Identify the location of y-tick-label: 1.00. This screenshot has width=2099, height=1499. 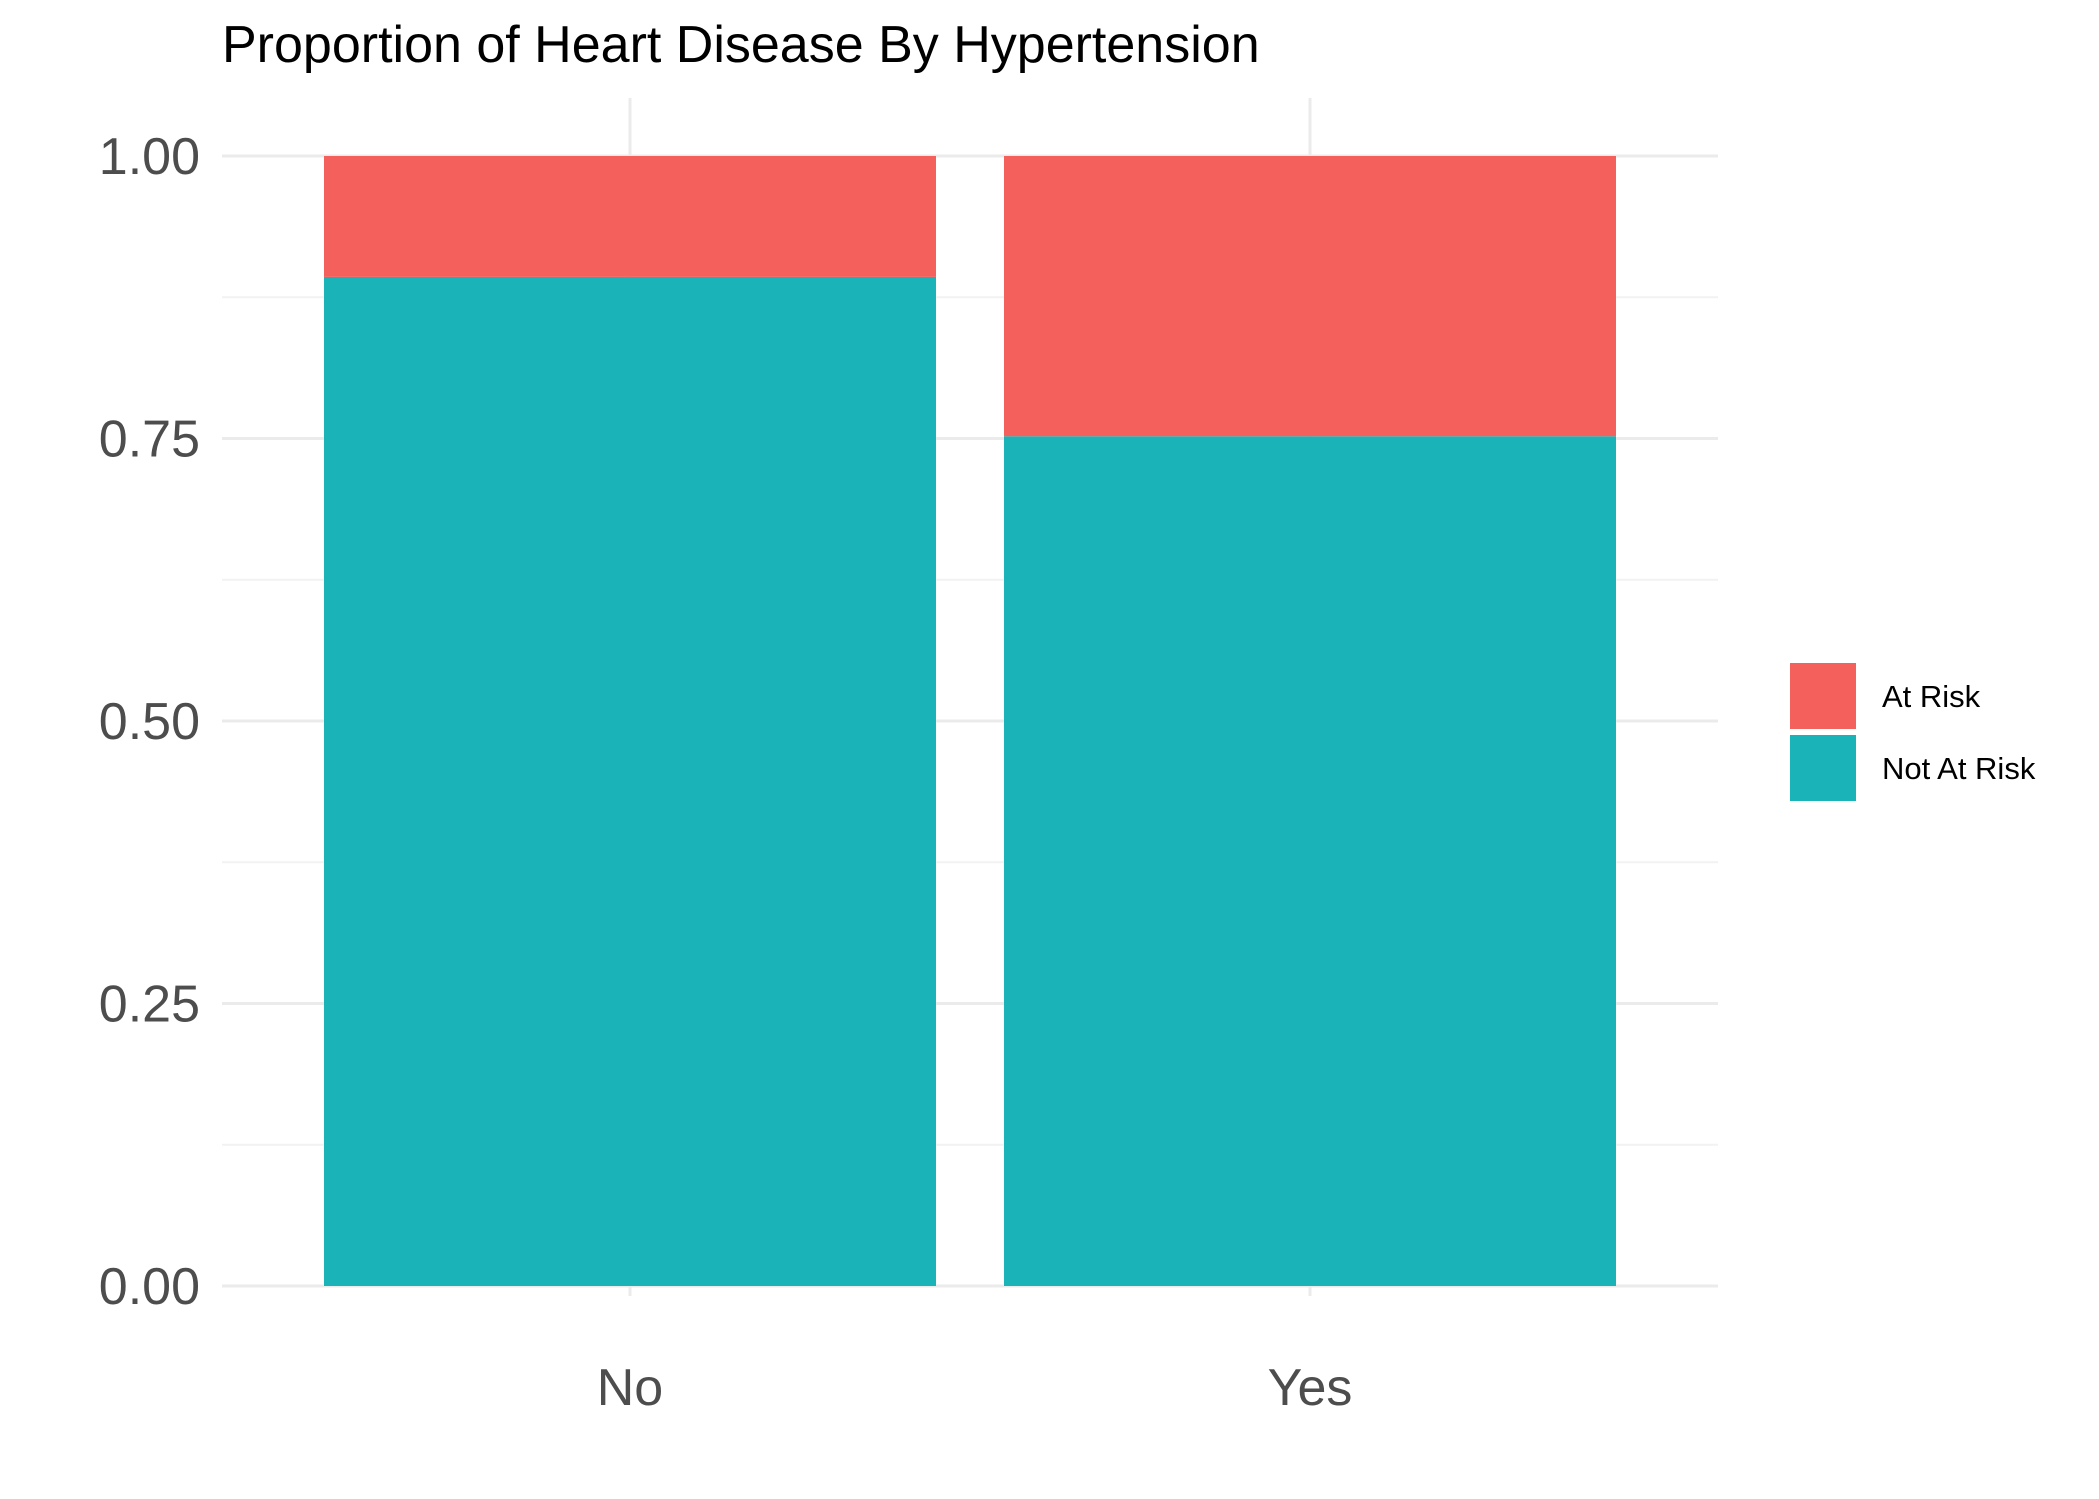
(149, 157).